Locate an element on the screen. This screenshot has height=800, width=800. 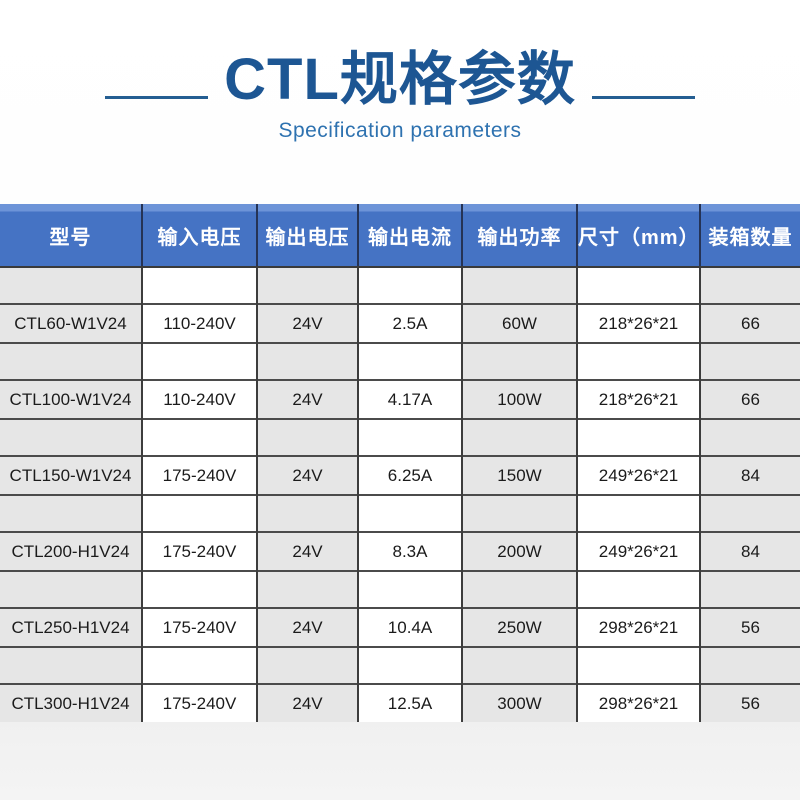
column-header-model: 型号 is located at coordinates (71, 236).